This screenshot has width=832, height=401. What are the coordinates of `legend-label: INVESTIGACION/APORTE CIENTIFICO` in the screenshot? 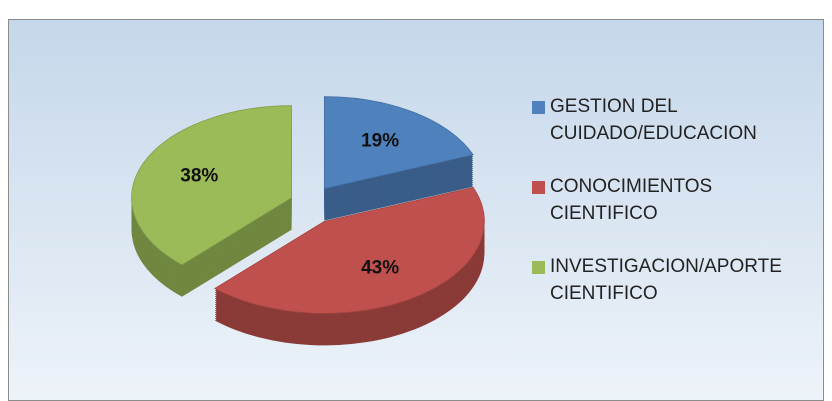 It's located at (666, 280).